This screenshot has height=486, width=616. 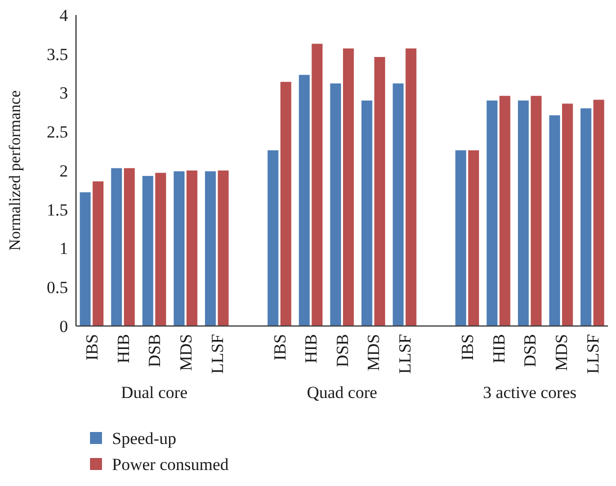 I want to click on y-tick-label: 2.5, so click(x=57, y=132).